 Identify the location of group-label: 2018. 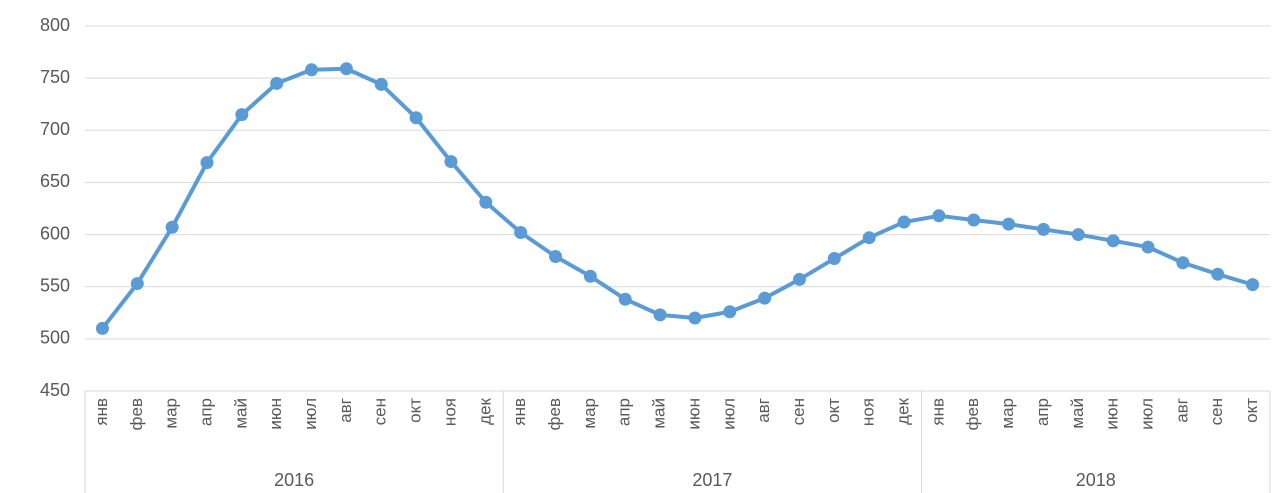
(1096, 480).